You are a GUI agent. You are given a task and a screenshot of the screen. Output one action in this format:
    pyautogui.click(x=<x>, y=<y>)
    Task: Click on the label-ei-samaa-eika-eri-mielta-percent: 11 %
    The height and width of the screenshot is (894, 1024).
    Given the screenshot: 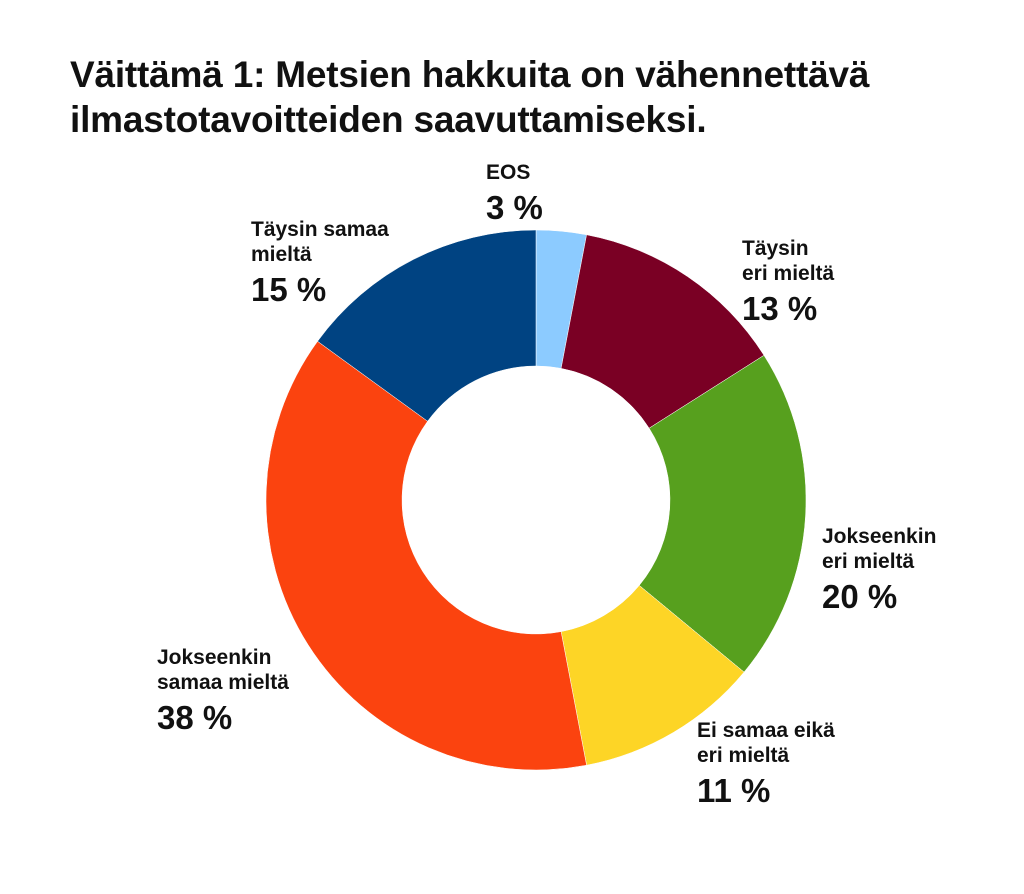 What is the action you would take?
    pyautogui.click(x=734, y=790)
    